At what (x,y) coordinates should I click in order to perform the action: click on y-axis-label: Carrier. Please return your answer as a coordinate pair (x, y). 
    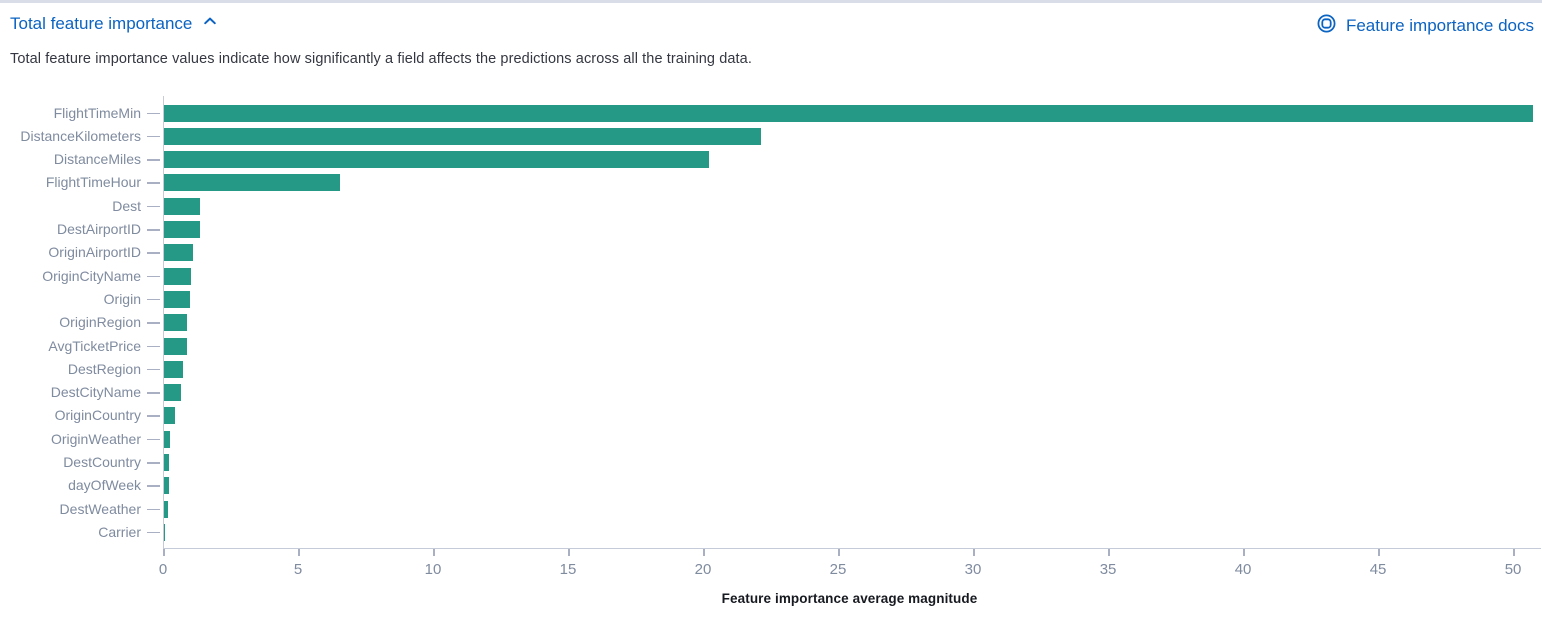
    Looking at the image, I should click on (119, 531).